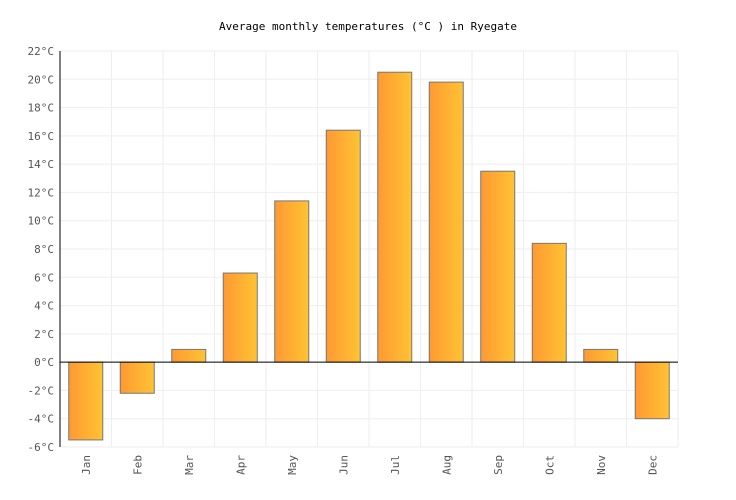  I want to click on y-tick-label: 14°C, so click(41, 164).